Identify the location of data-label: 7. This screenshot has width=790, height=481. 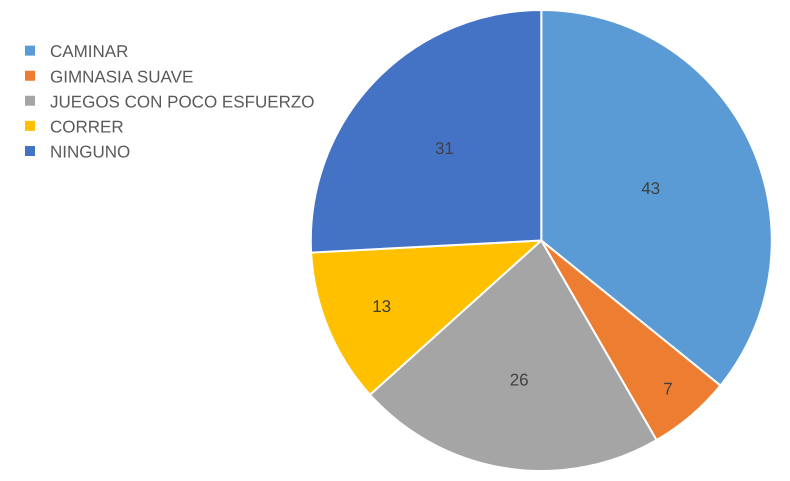
(668, 388).